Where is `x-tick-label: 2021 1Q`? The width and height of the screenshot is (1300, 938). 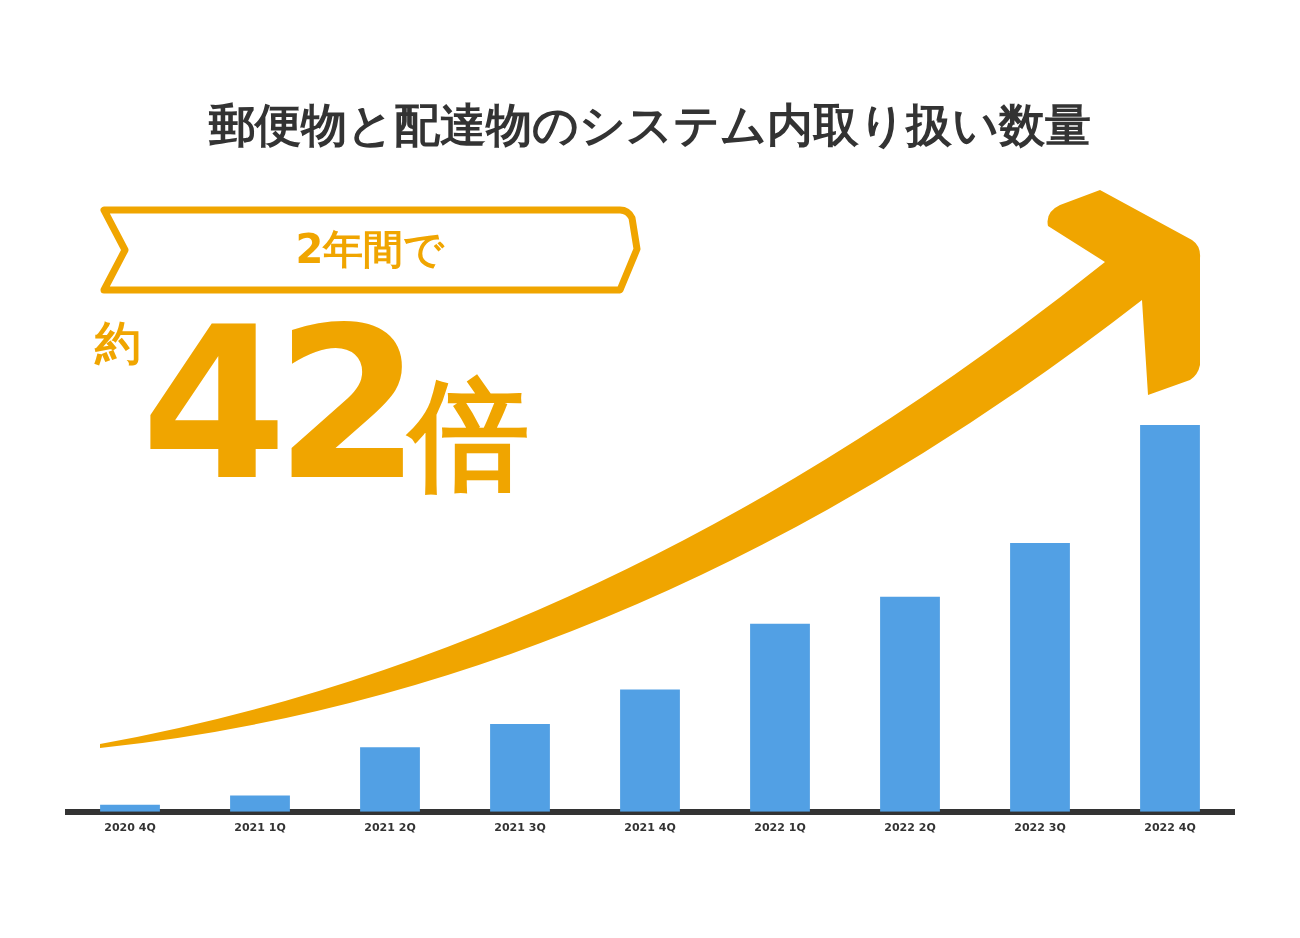
x-tick-label: 2021 1Q is located at coordinates (260, 828).